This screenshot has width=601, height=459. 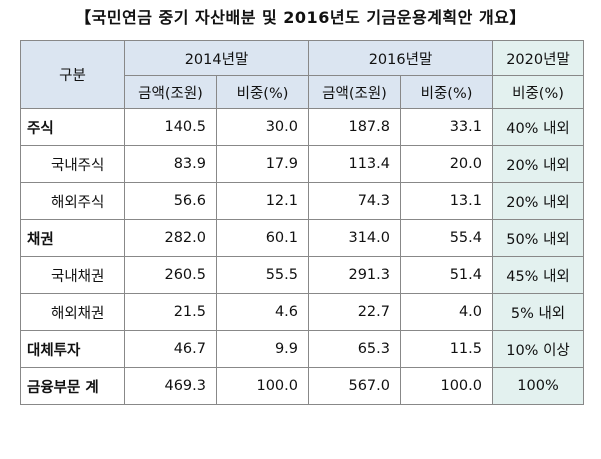 I want to click on share-2020: 50% 내외, so click(x=538, y=238).